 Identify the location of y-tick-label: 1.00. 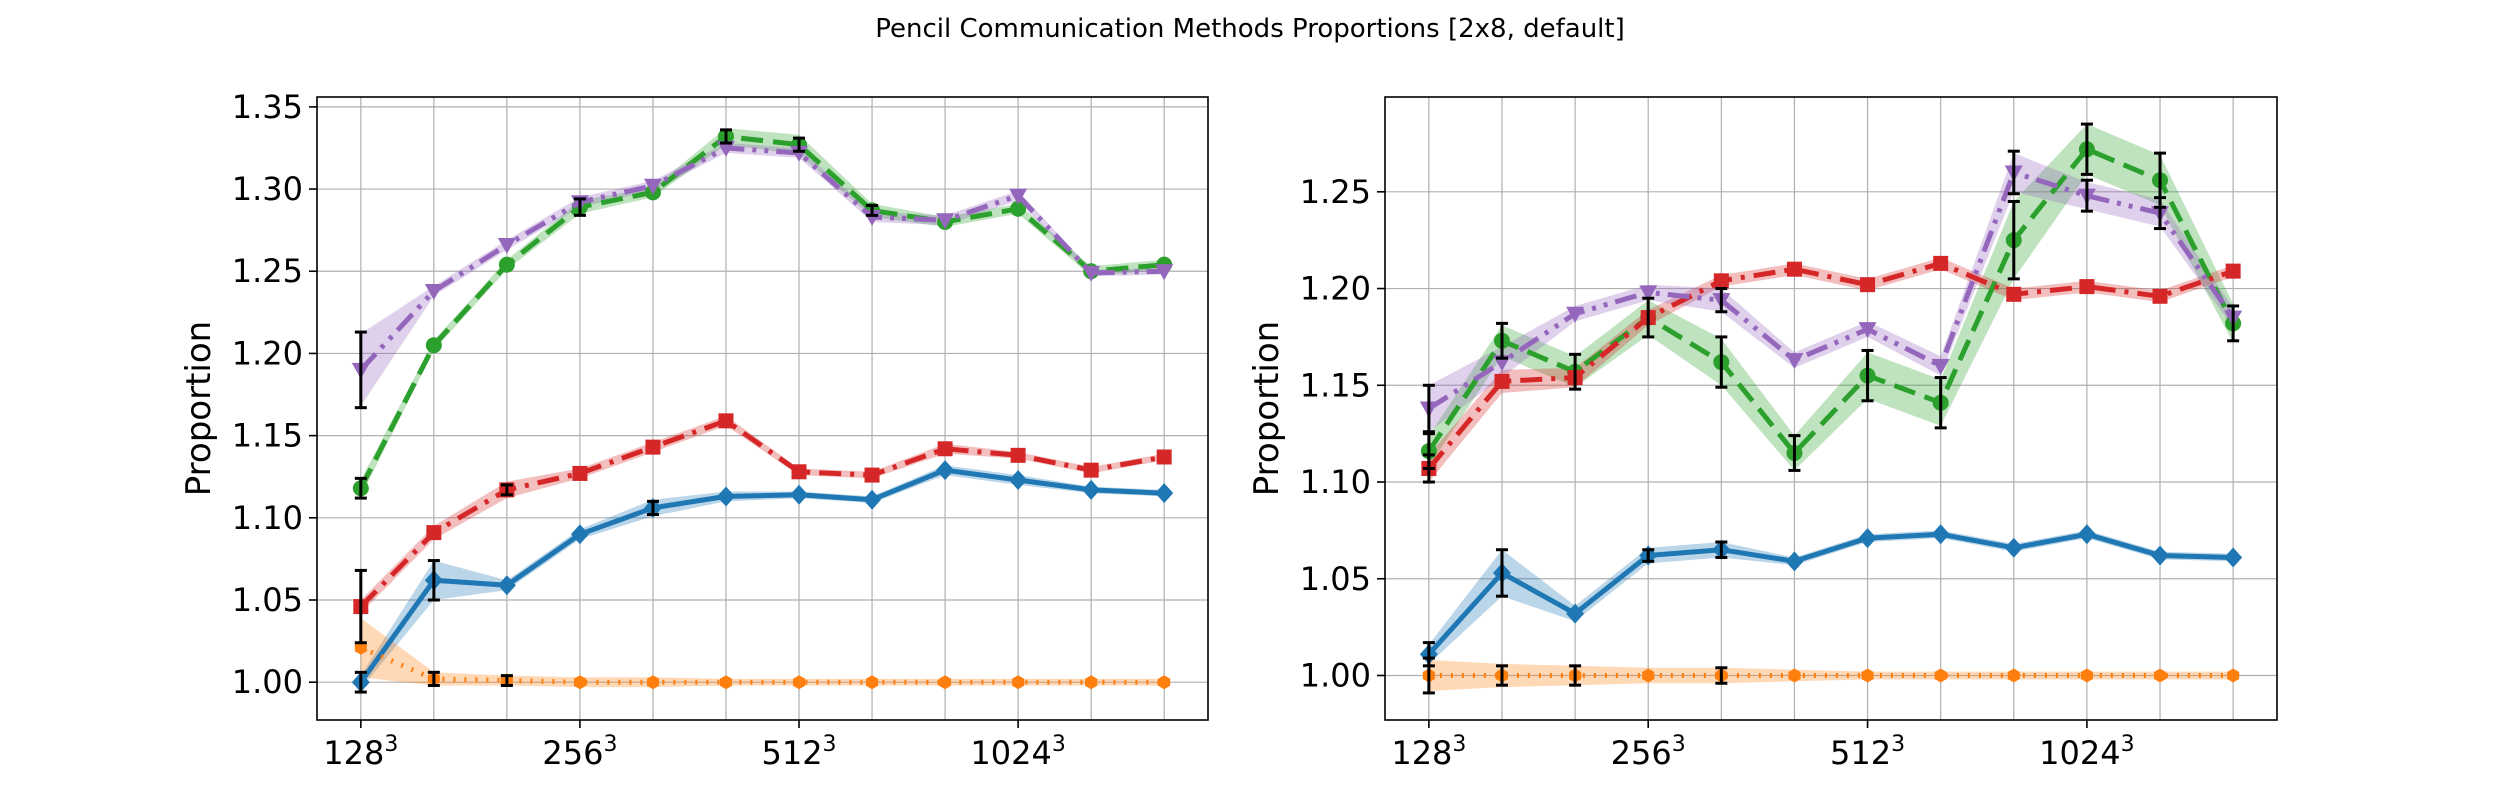
(267, 682).